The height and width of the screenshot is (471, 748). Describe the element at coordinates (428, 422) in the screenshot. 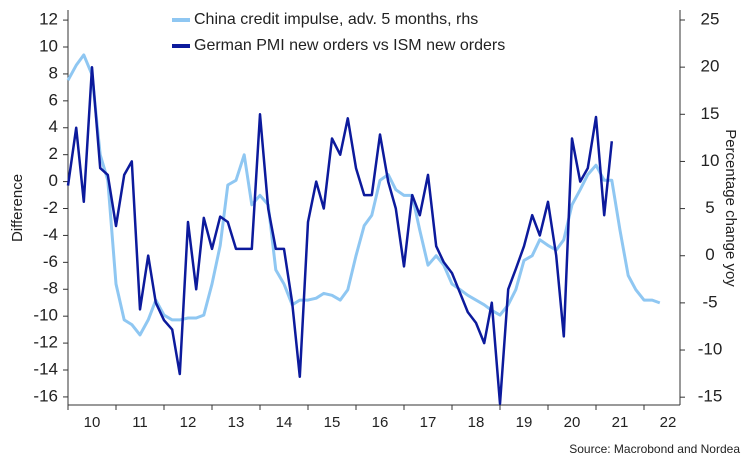

I see `x-tick-label: 17` at that location.